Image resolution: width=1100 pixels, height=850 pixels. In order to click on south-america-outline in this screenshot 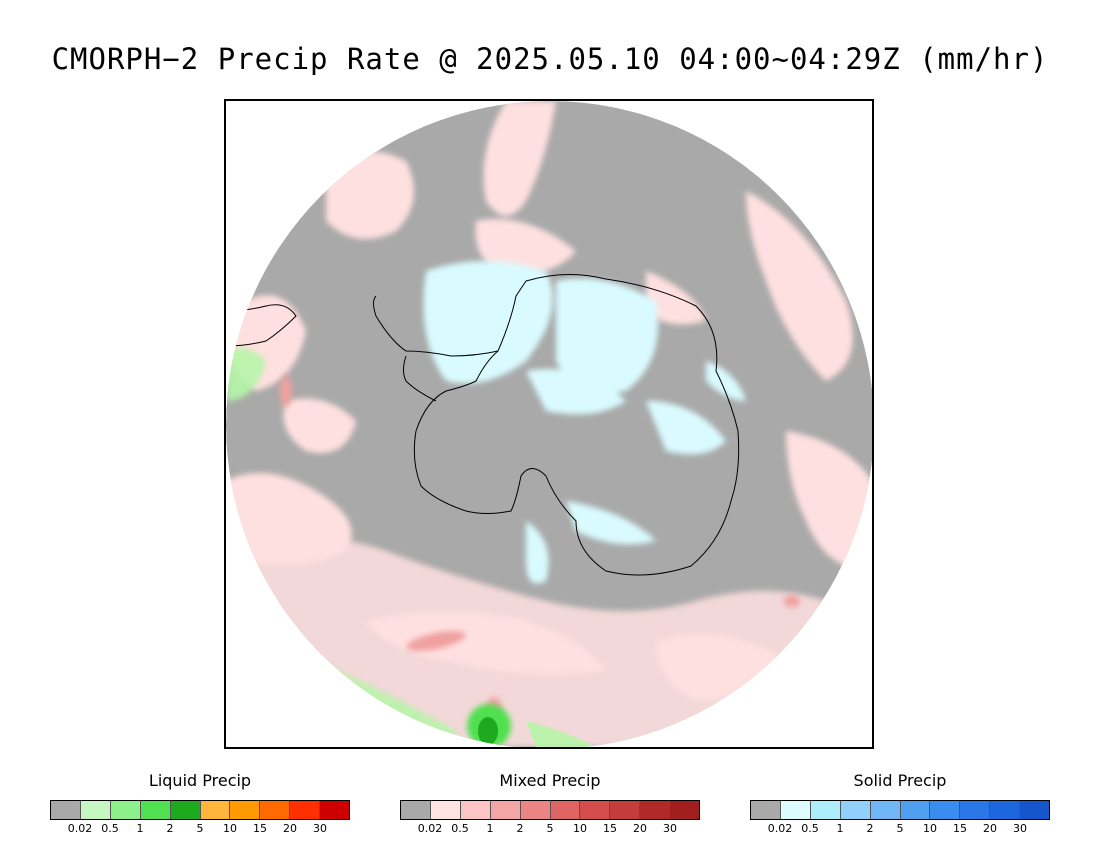, I will do `click(261, 325)`.